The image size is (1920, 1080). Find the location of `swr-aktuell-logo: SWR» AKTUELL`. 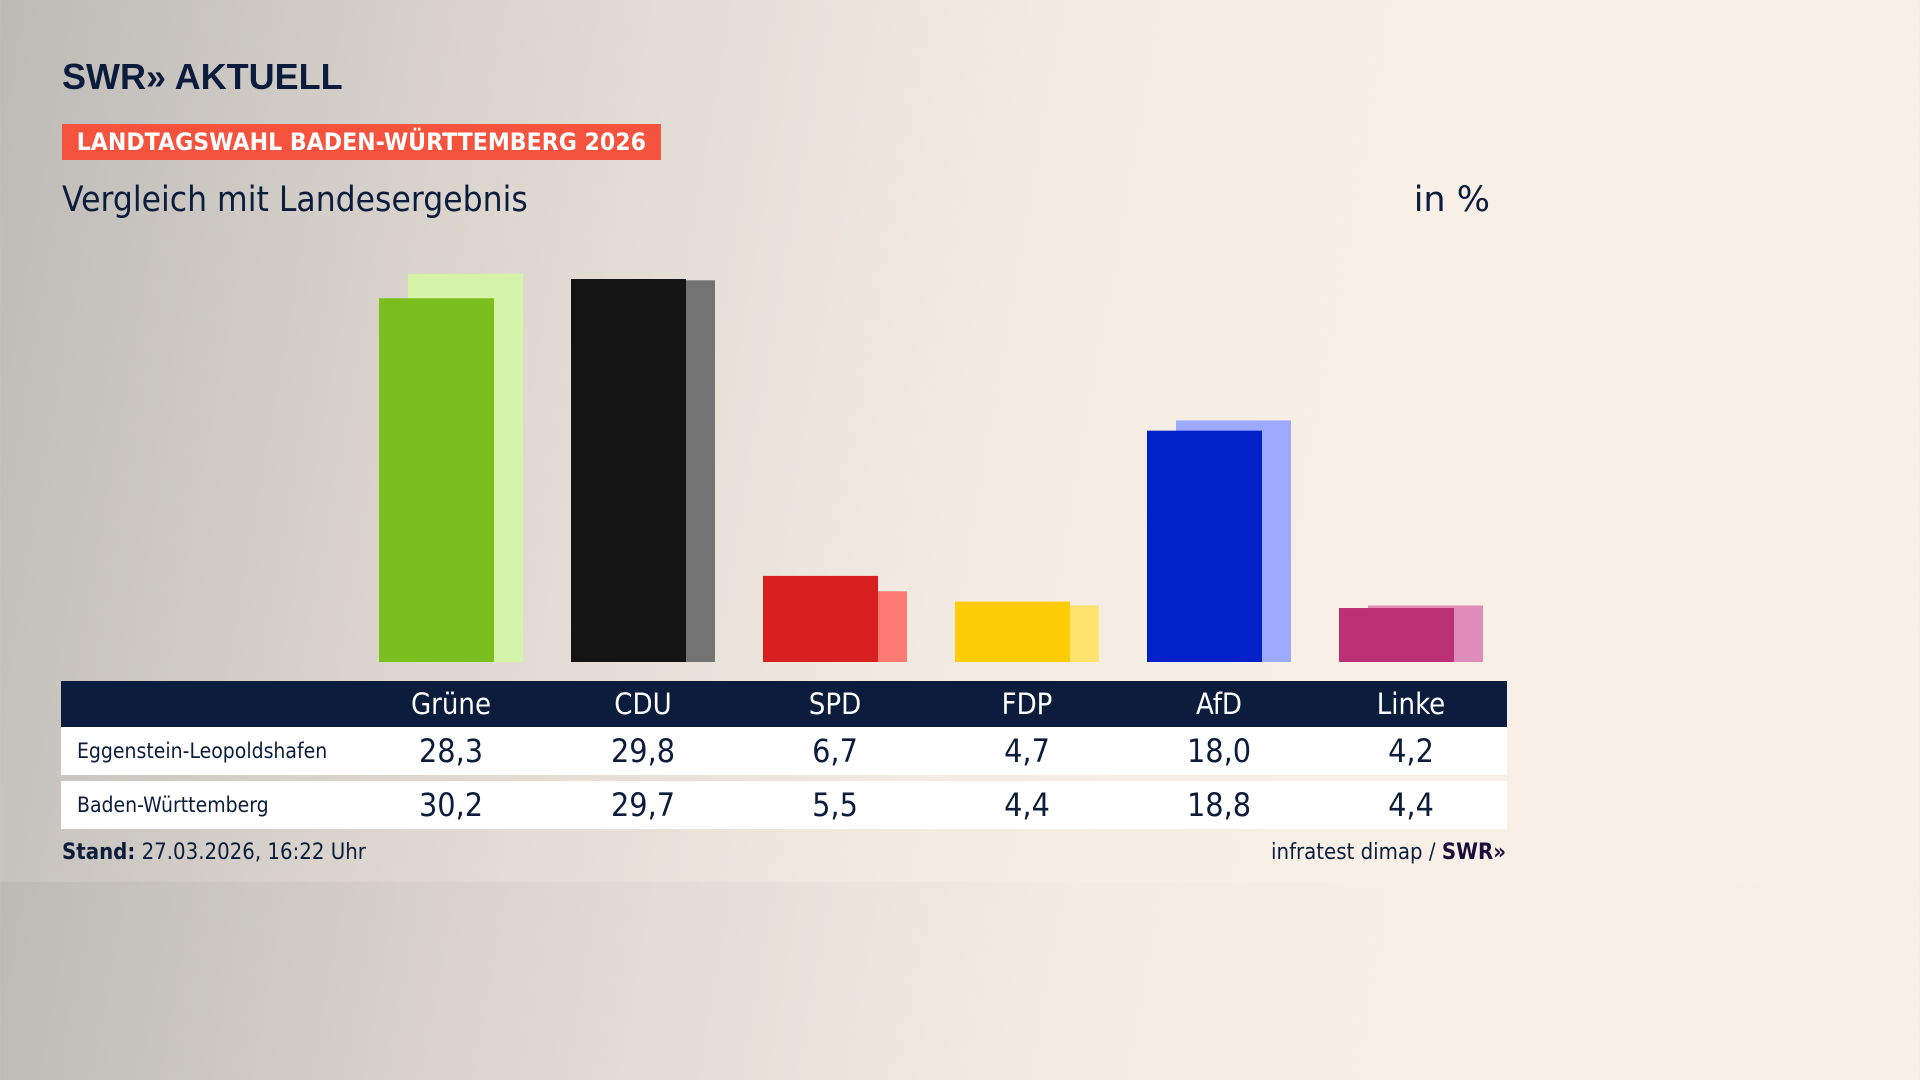

swr-aktuell-logo: SWR» AKTUELL is located at coordinates (202, 76).